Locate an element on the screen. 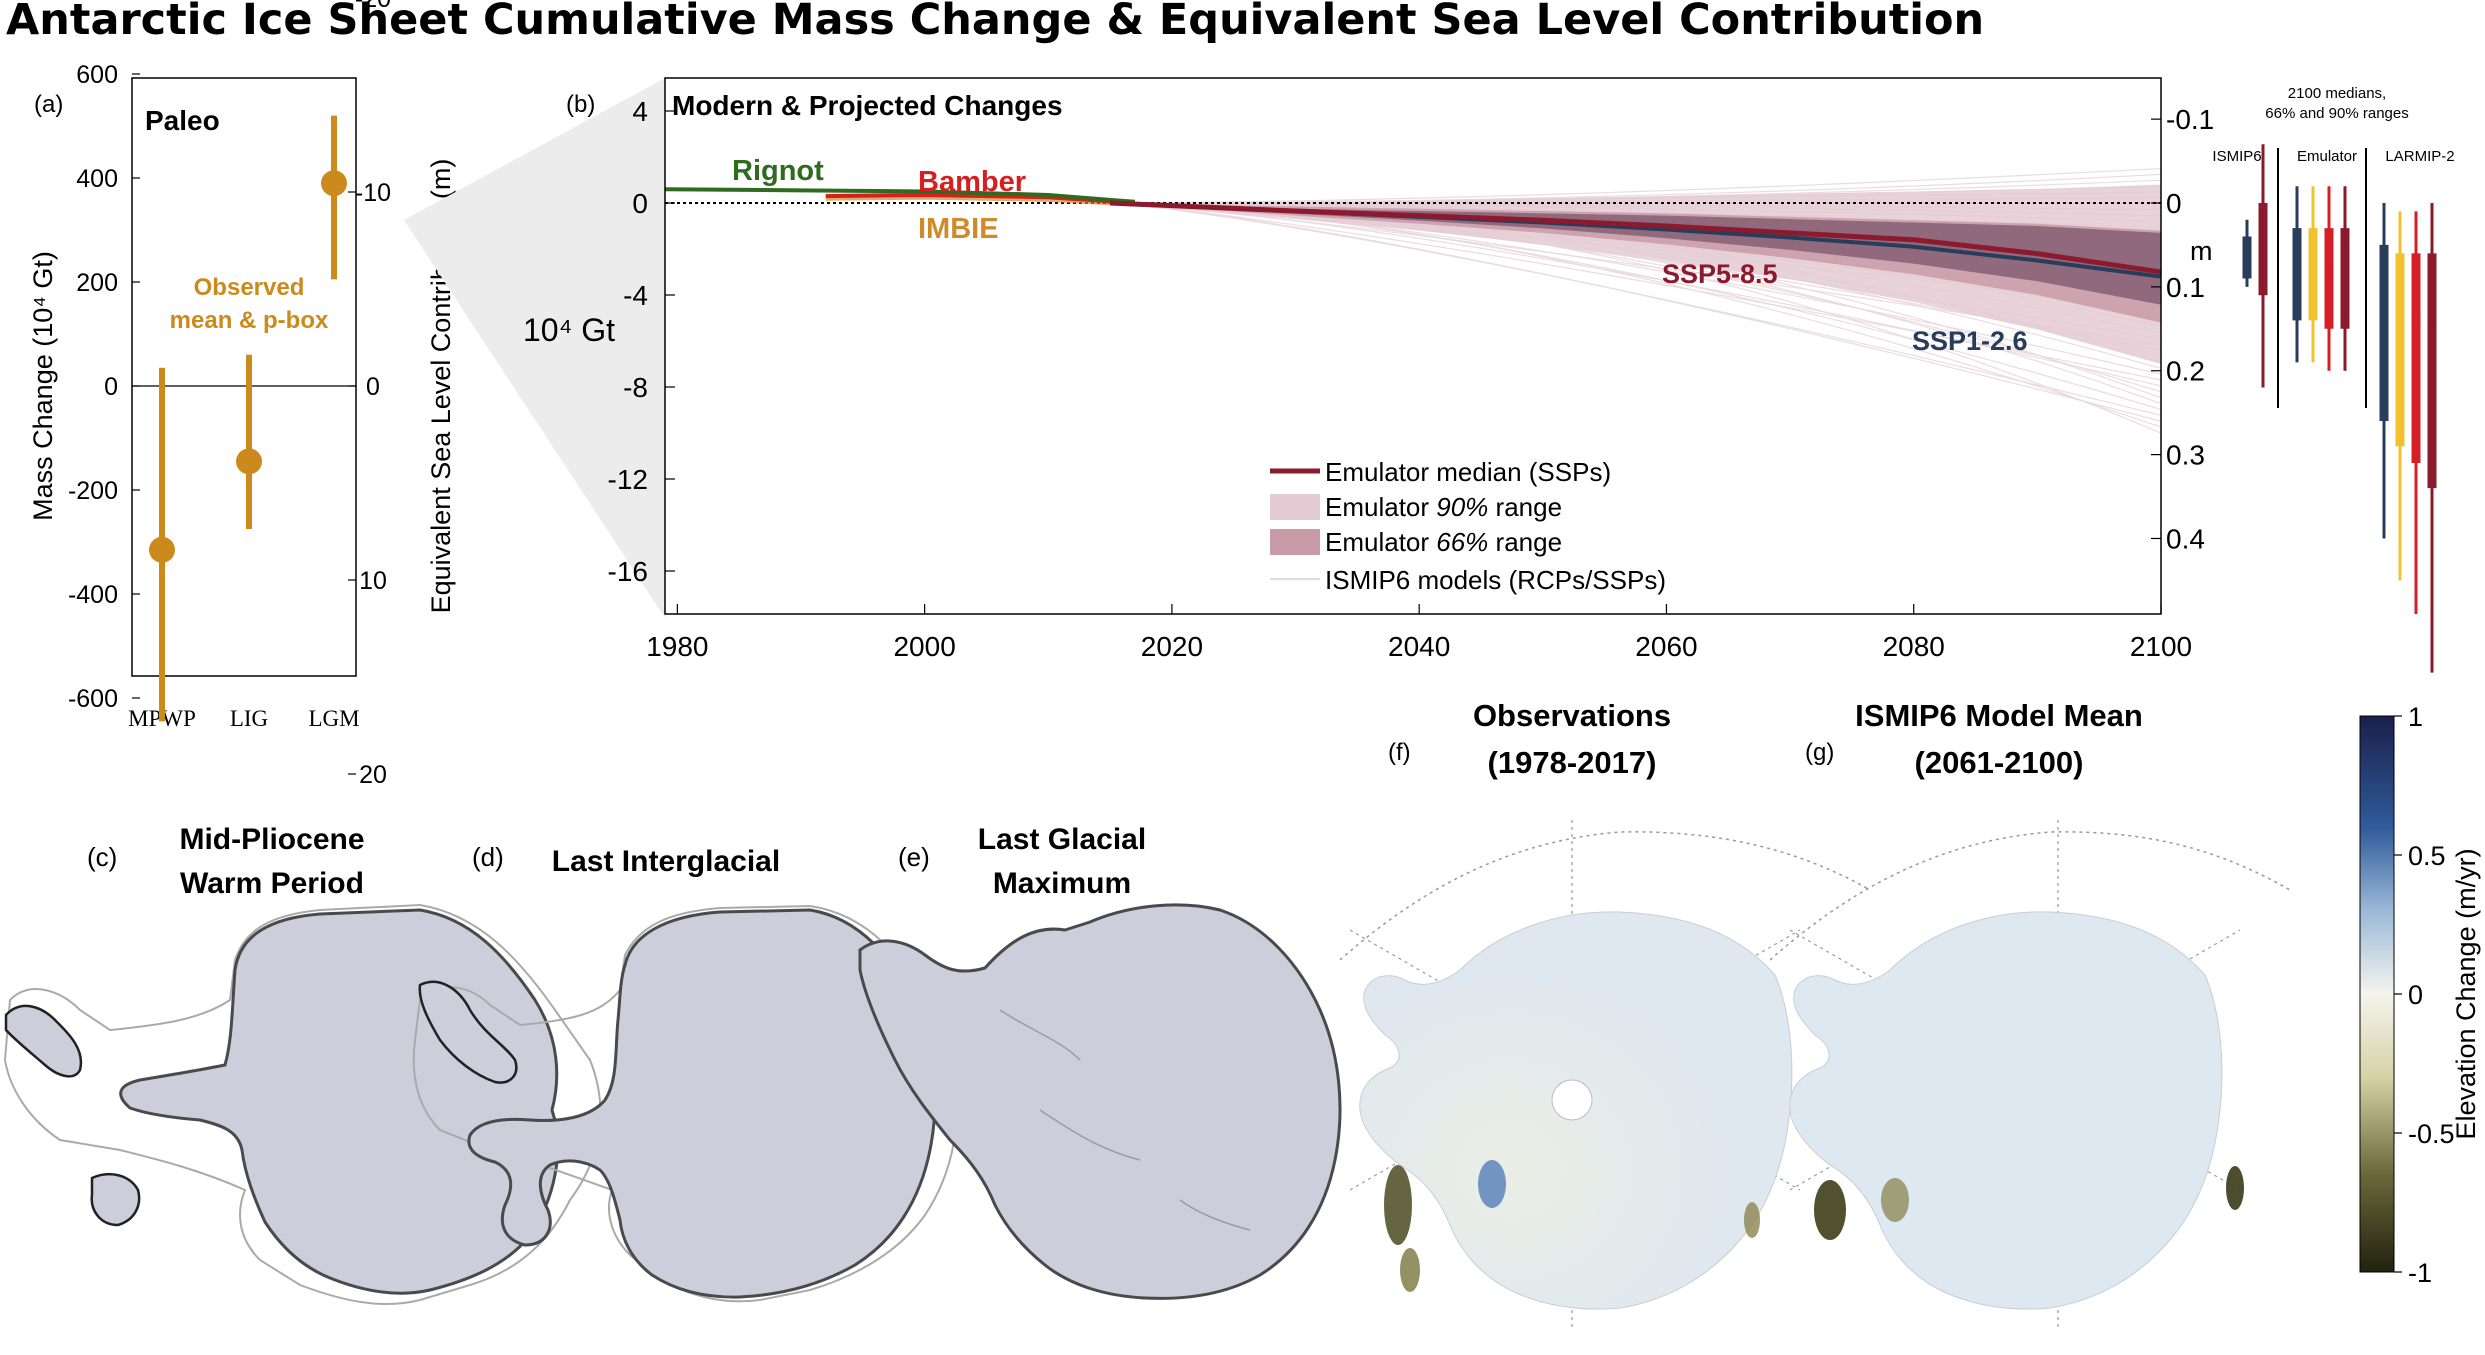 The height and width of the screenshot is (1355, 2485). panel-d: (d) Last Interglacial is located at coordinates (685, 1072).